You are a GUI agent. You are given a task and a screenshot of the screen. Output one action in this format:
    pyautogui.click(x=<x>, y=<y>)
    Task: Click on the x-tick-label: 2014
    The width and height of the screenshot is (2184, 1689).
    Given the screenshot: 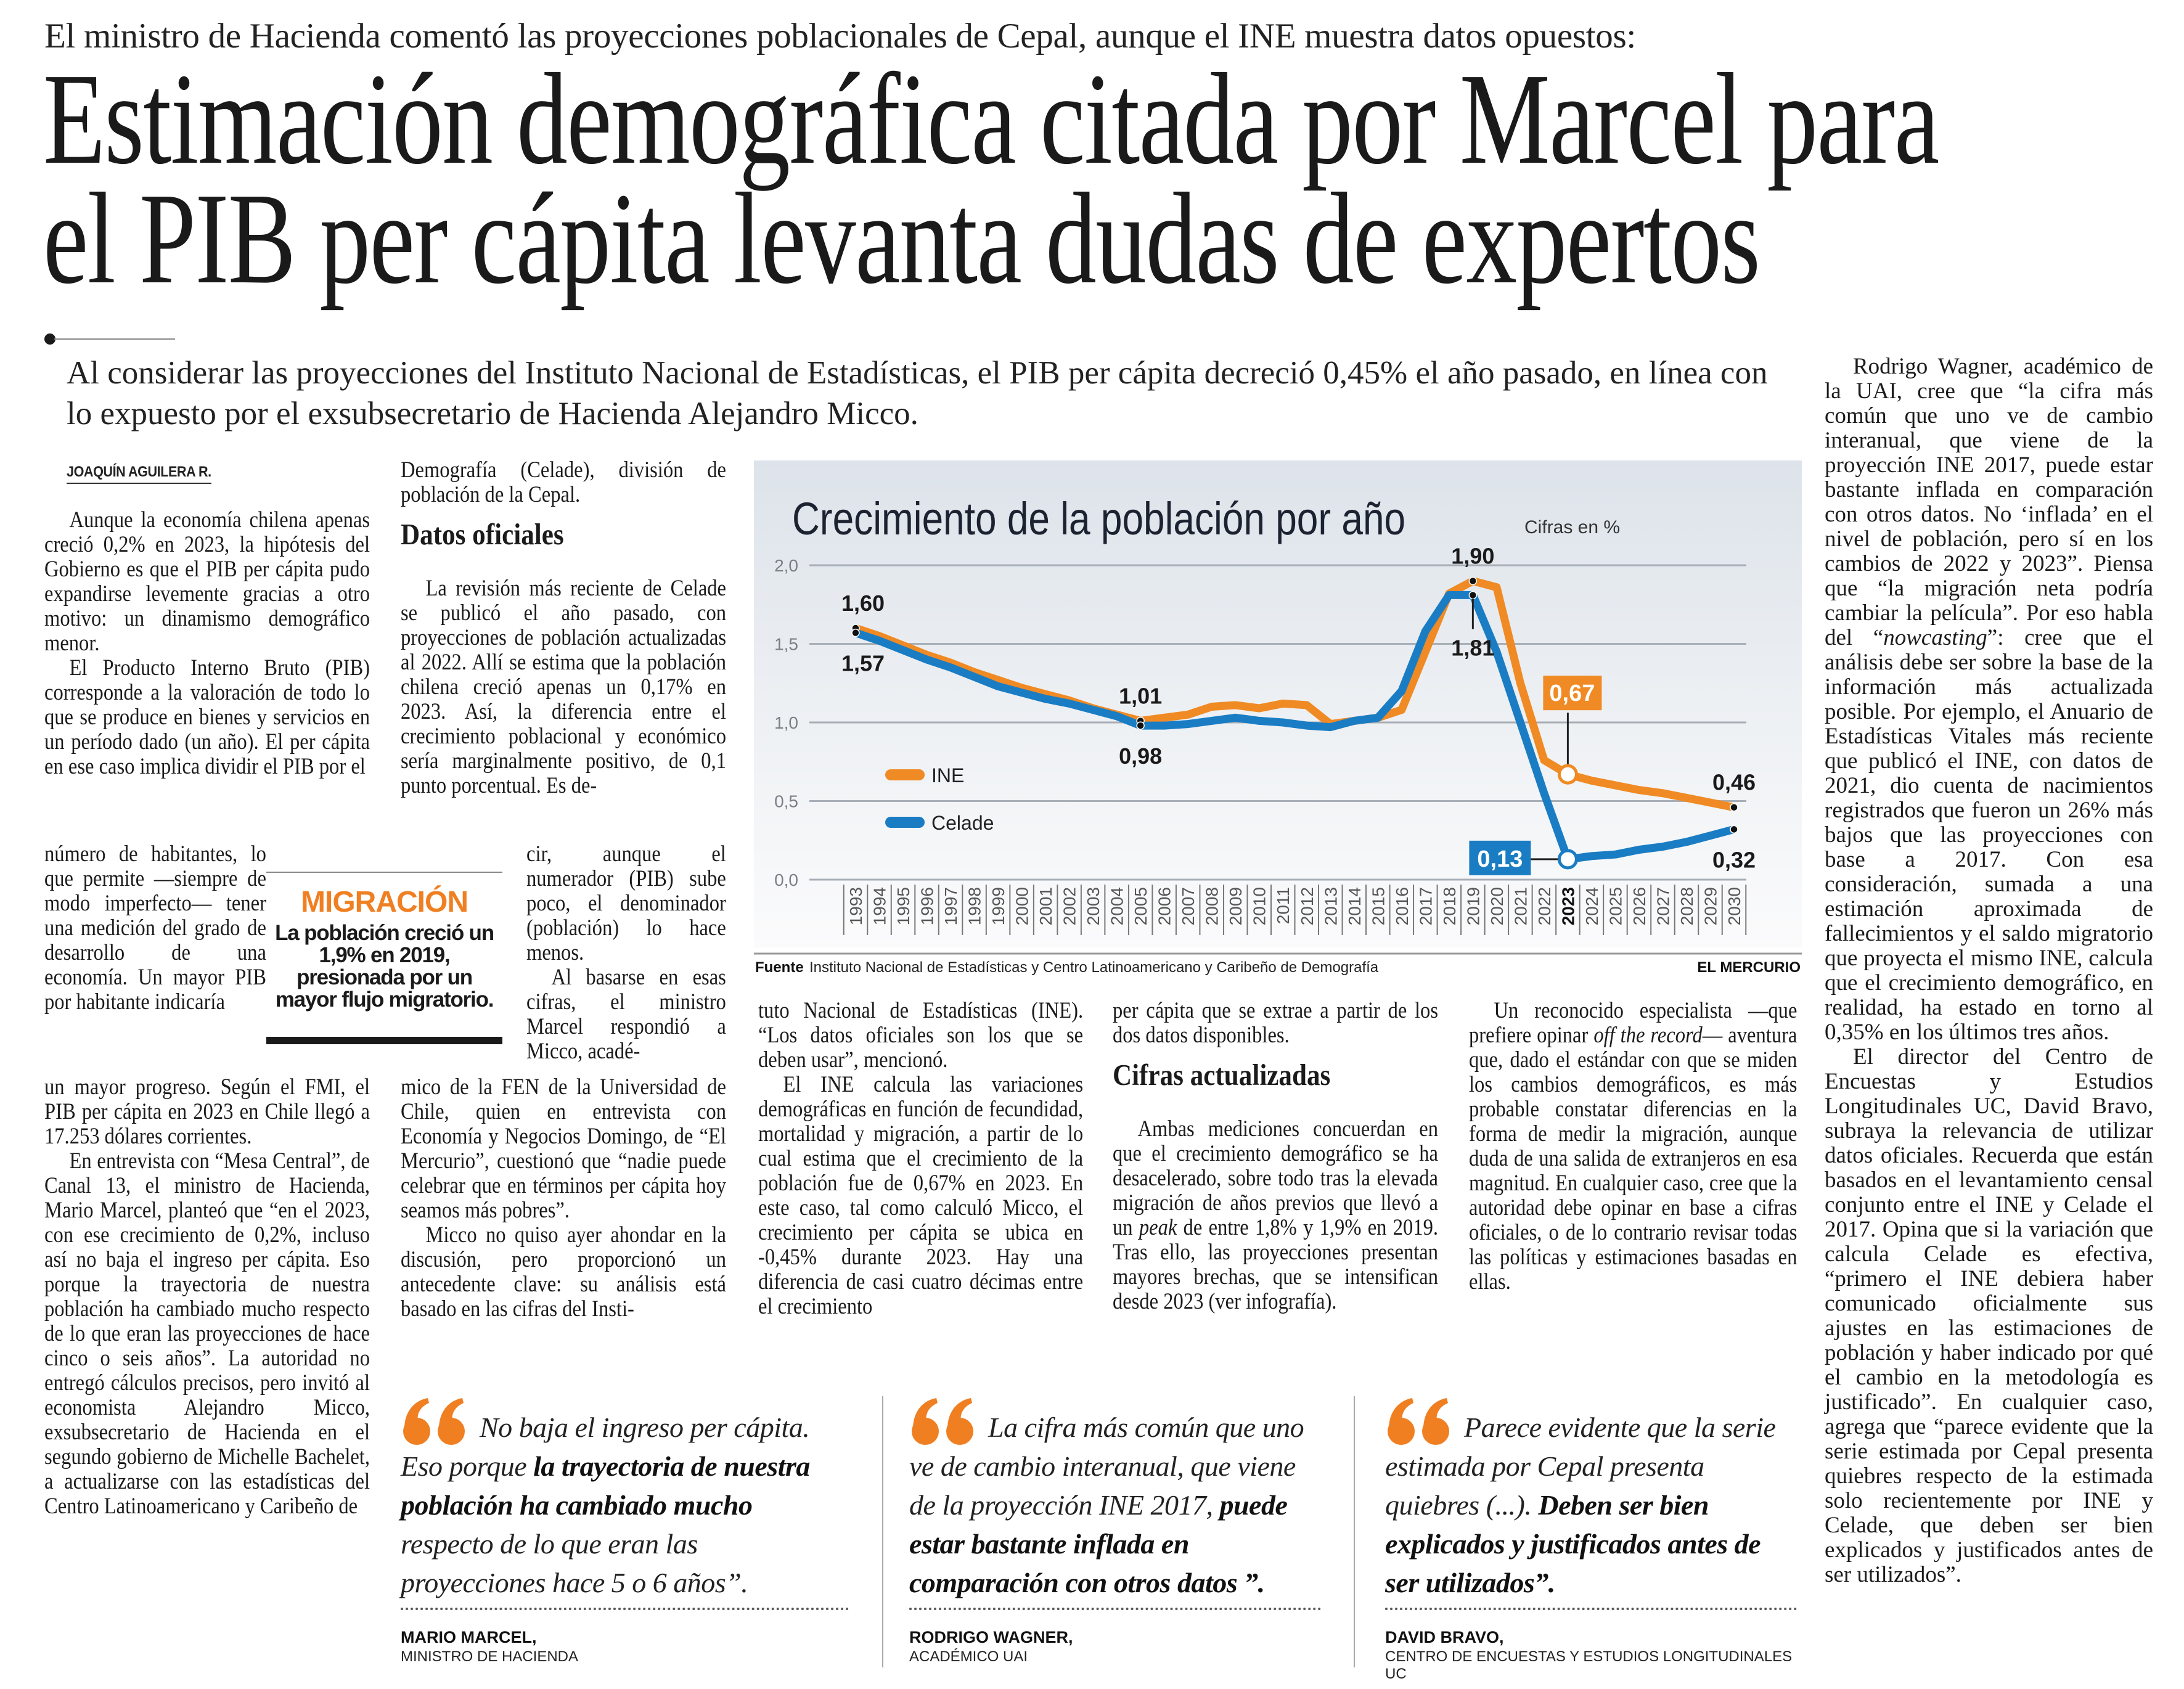 What is the action you would take?
    pyautogui.click(x=1354, y=906)
    